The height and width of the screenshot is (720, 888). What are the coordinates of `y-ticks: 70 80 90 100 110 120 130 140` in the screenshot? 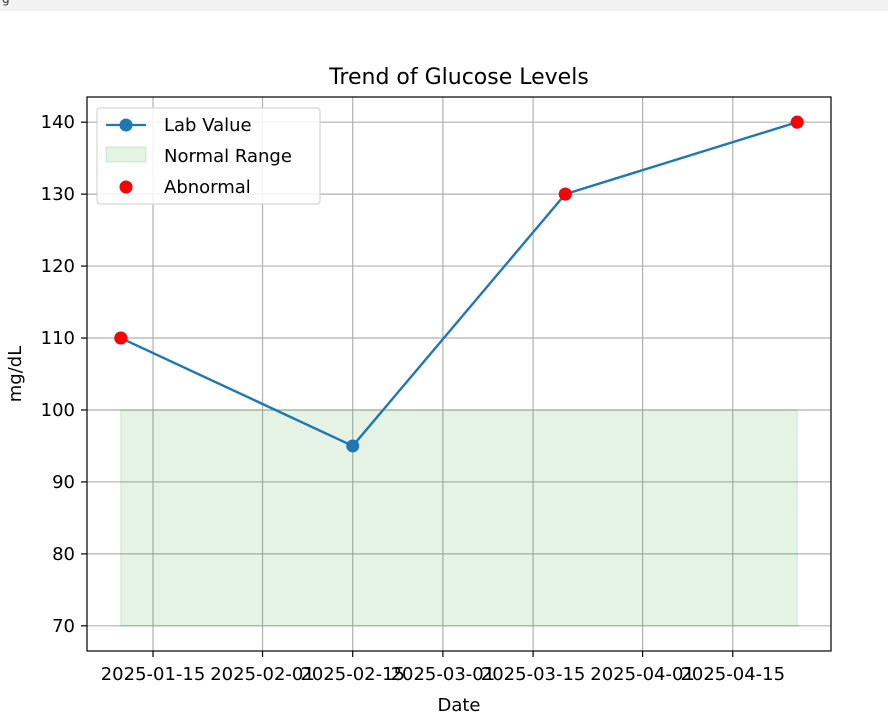 It's located at (64, 374).